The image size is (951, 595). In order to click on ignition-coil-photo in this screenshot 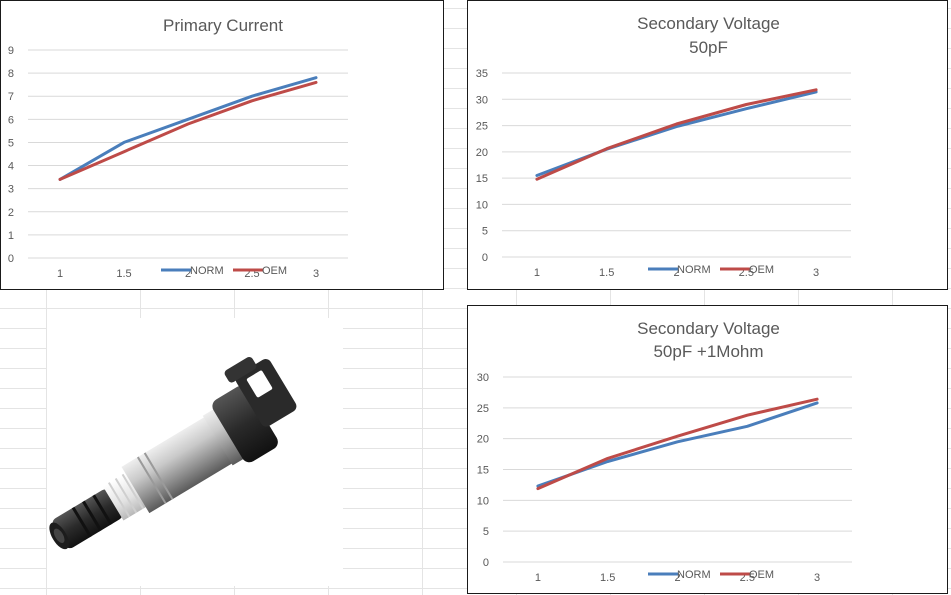, I will do `click(195, 452)`.